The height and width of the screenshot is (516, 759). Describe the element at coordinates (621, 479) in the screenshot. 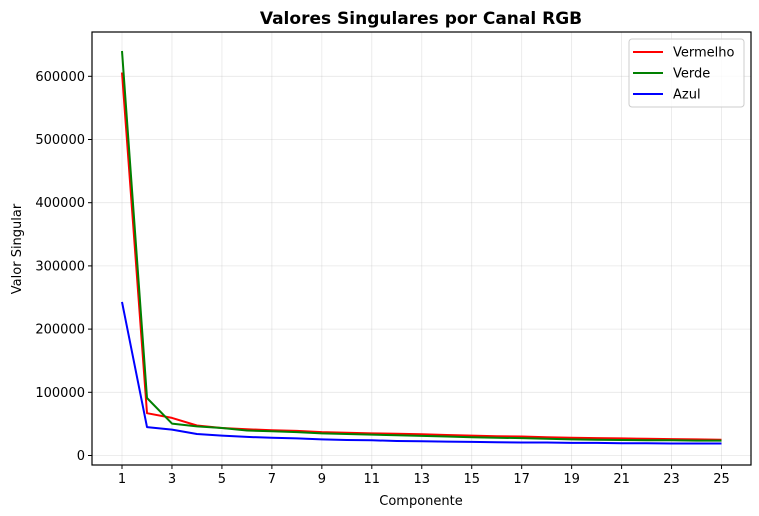

I see `x-tick-label: 21` at that location.